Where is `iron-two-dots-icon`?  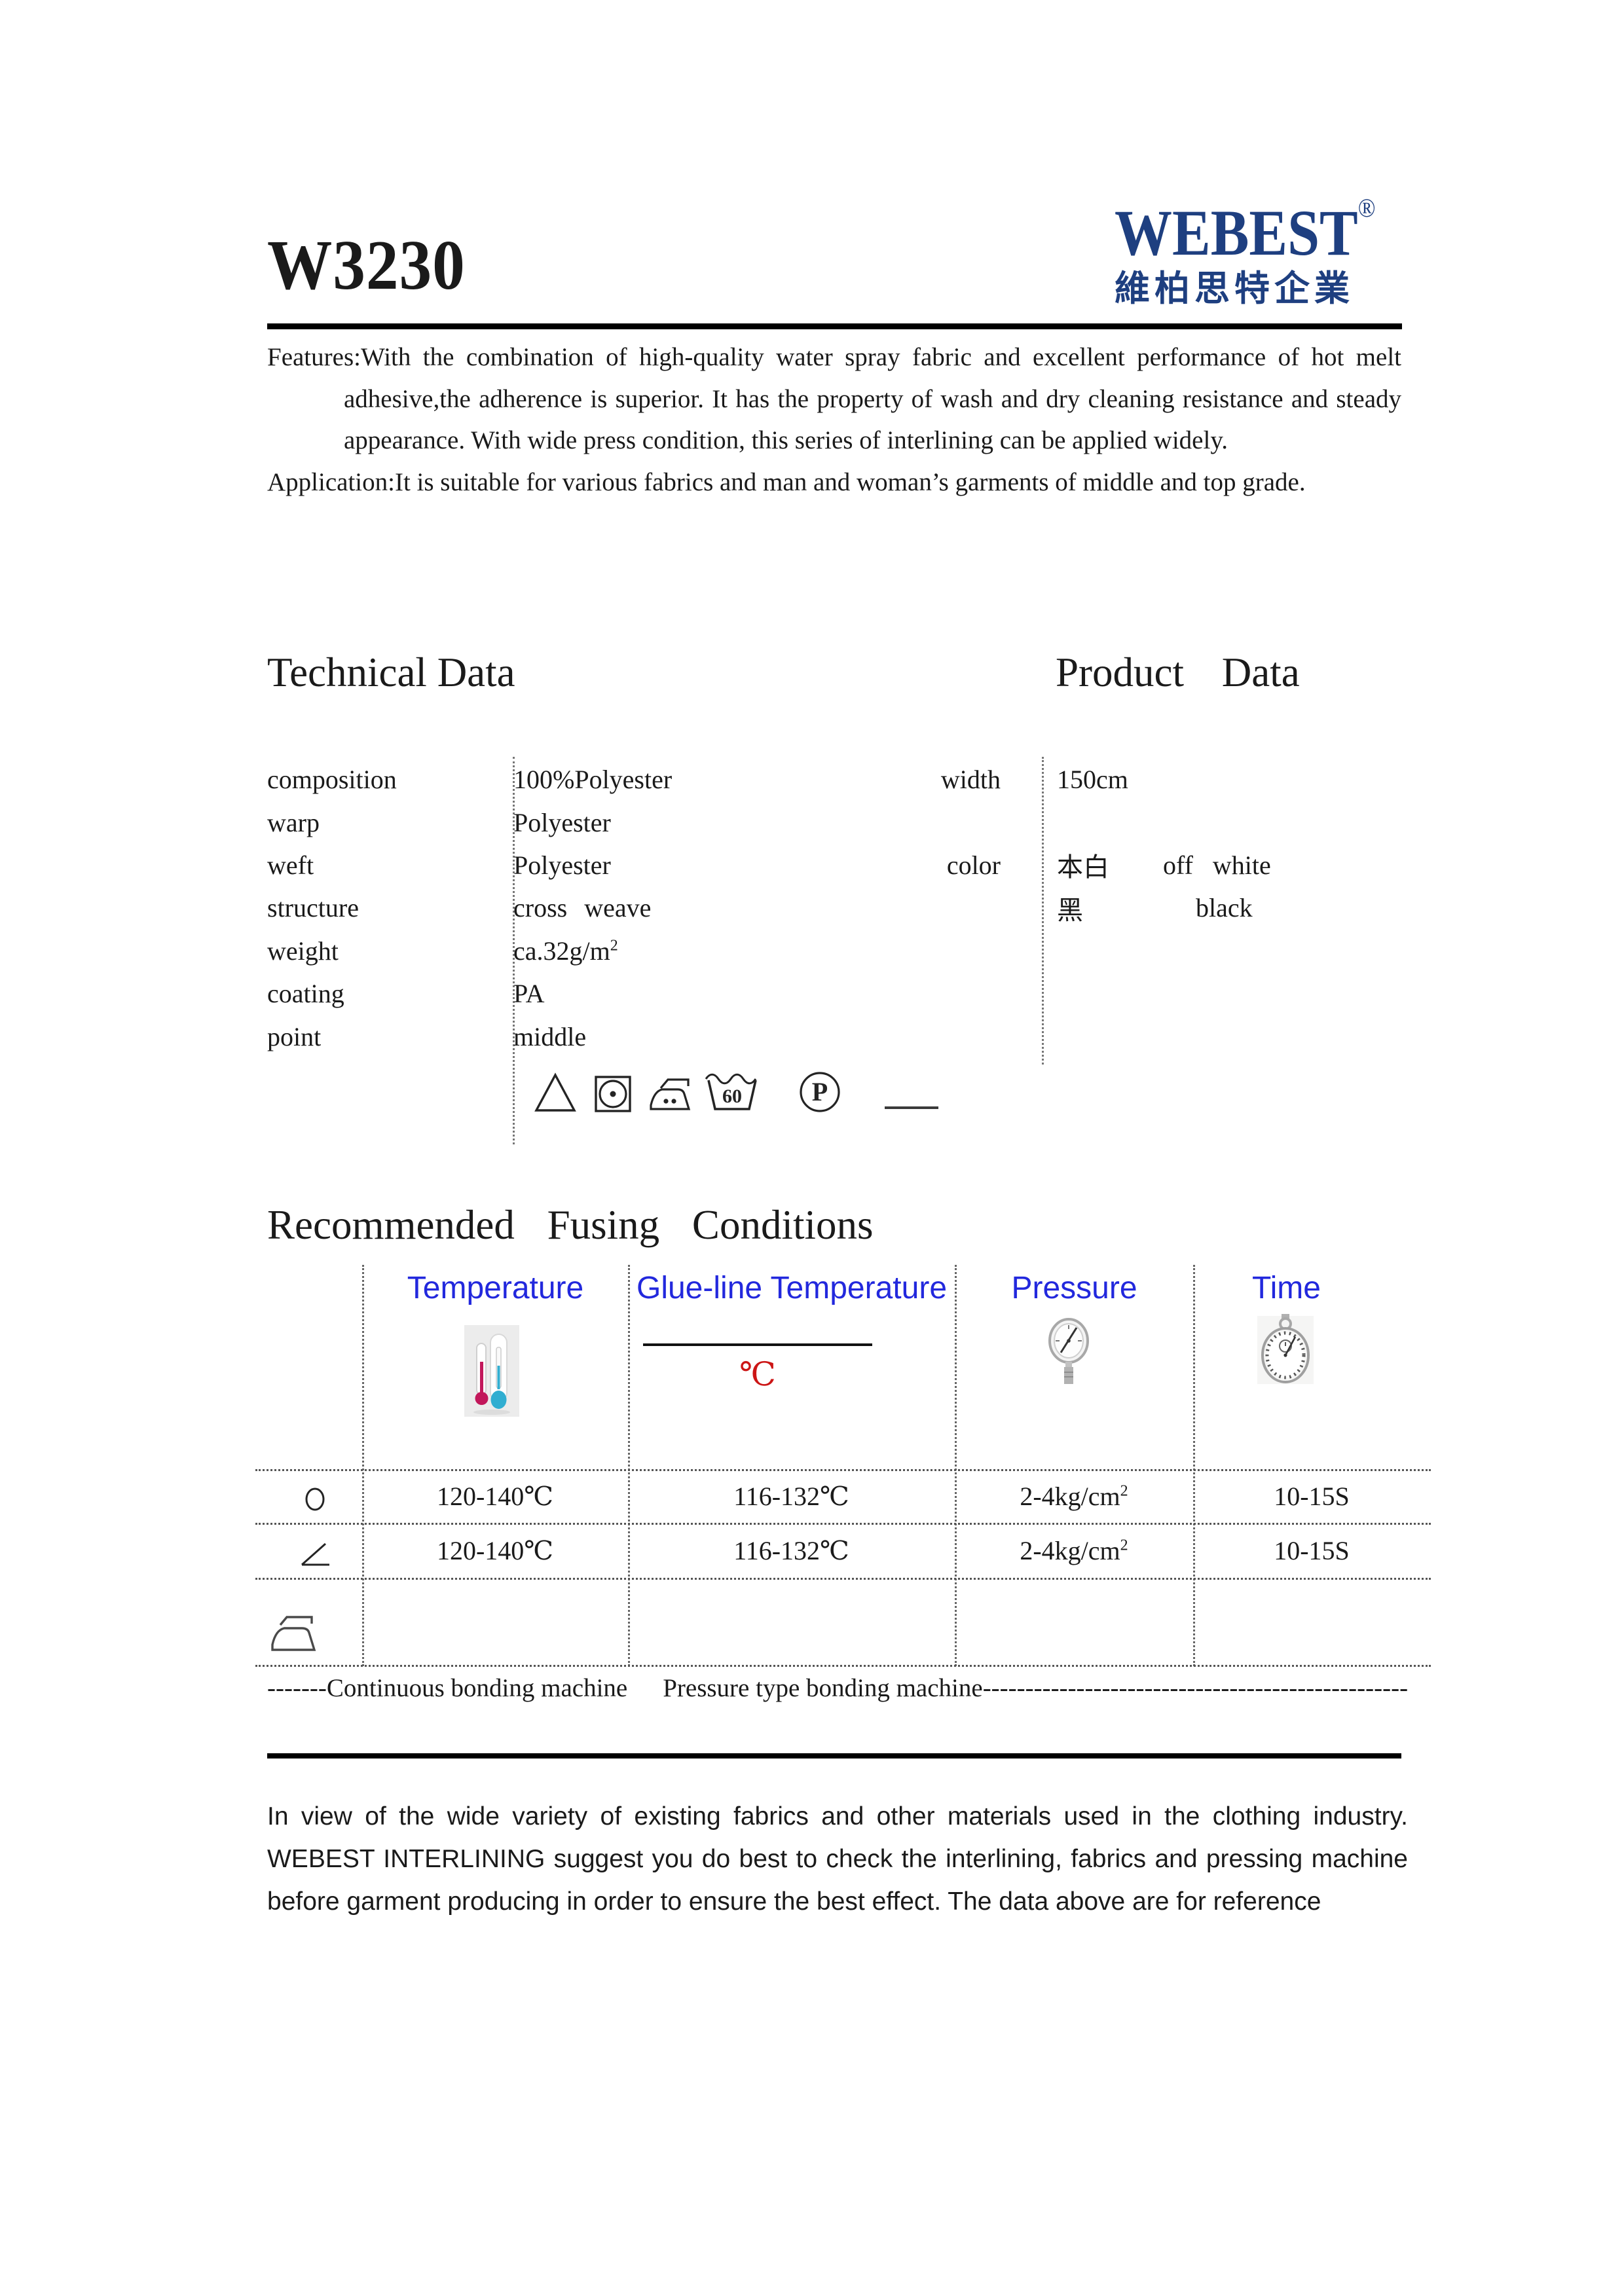 iron-two-dots-icon is located at coordinates (670, 1094).